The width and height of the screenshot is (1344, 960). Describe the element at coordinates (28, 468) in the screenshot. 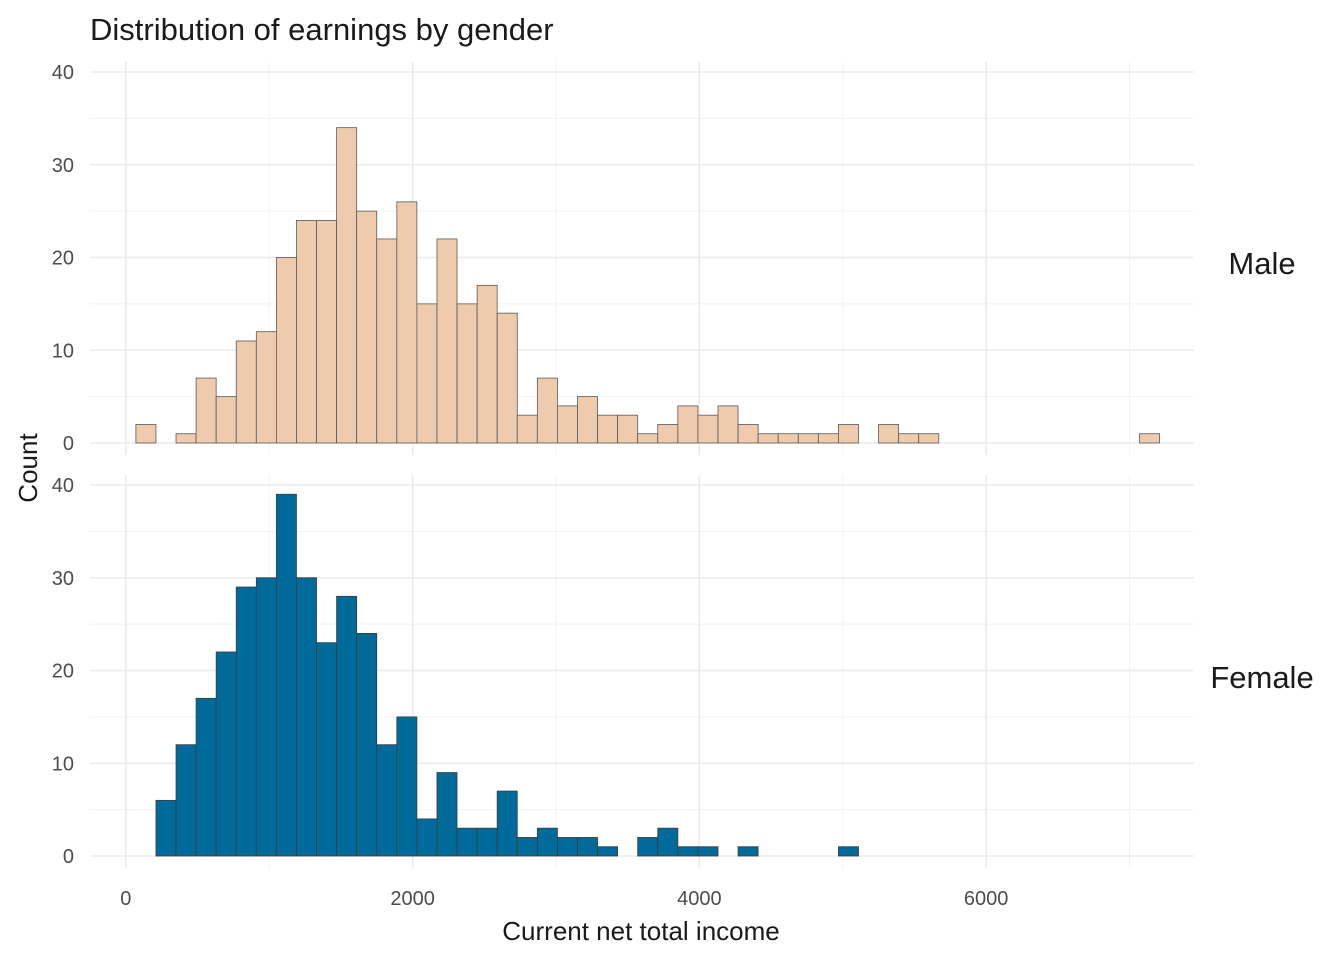

I see `y-axis-title: Count` at that location.